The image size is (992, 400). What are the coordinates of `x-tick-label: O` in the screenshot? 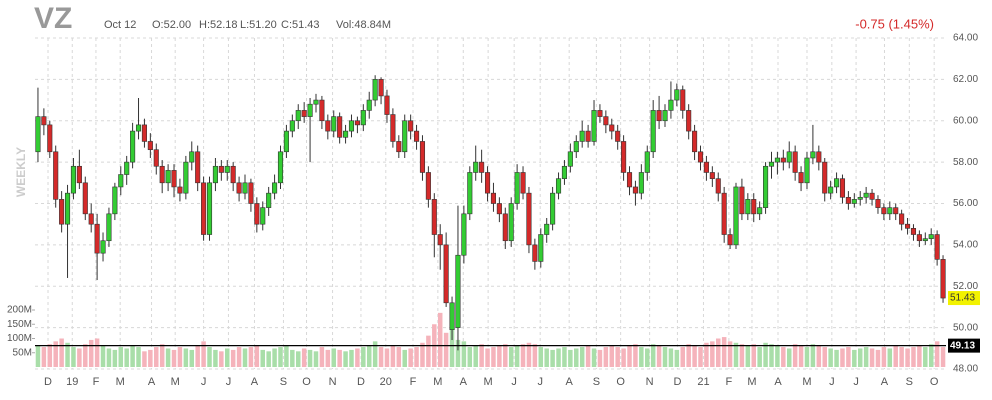 It's located at (934, 382).